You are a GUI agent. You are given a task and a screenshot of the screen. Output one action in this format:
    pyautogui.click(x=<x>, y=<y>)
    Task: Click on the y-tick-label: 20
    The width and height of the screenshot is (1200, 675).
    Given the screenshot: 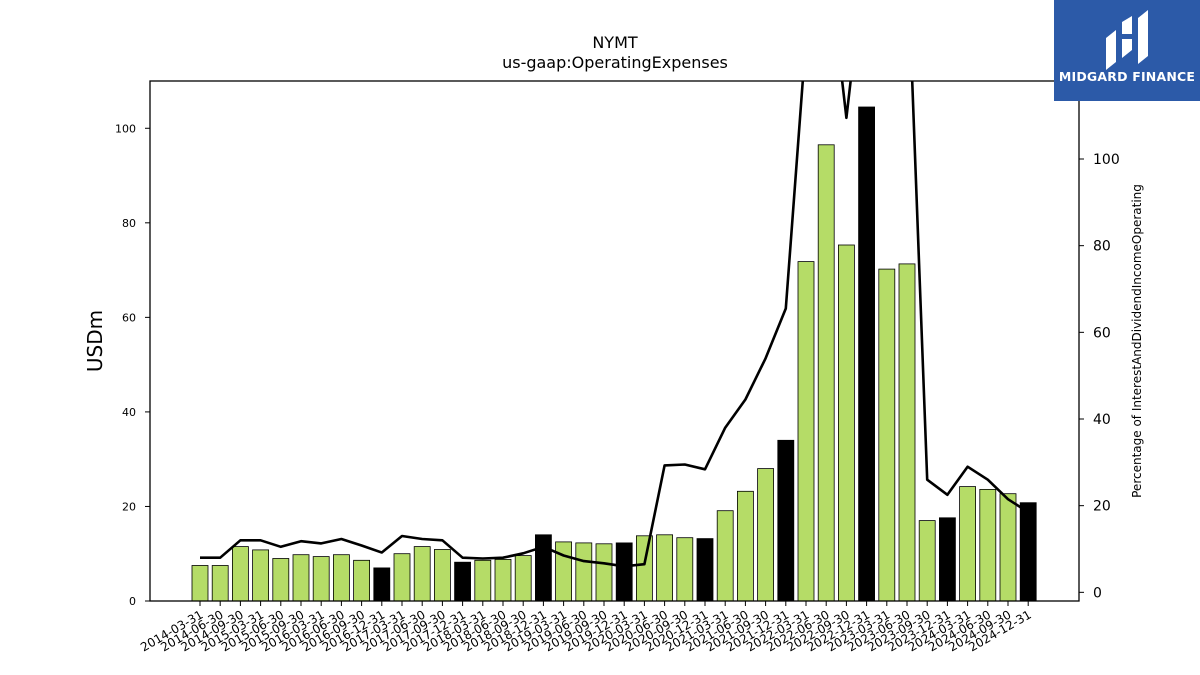 What is the action you would take?
    pyautogui.click(x=129, y=506)
    